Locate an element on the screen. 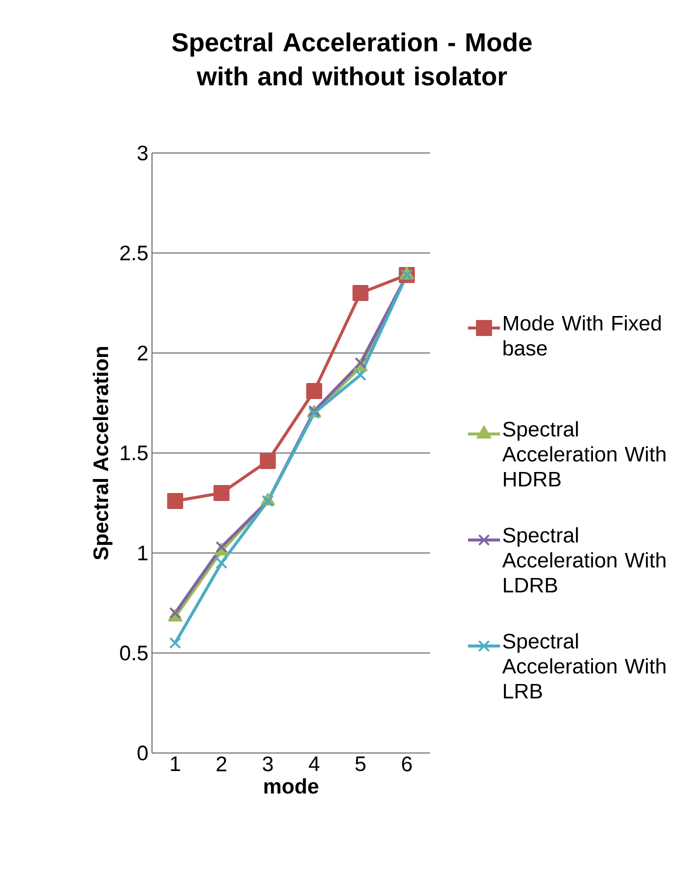  x-axis-title: mode is located at coordinates (291, 786).